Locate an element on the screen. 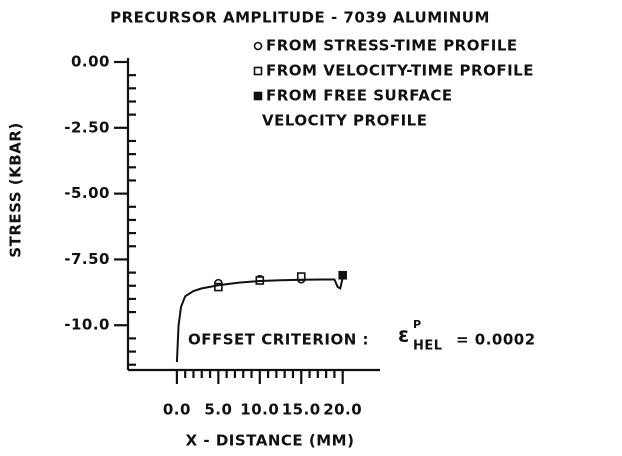  x-tick-label: 15.0 is located at coordinates (301, 410).